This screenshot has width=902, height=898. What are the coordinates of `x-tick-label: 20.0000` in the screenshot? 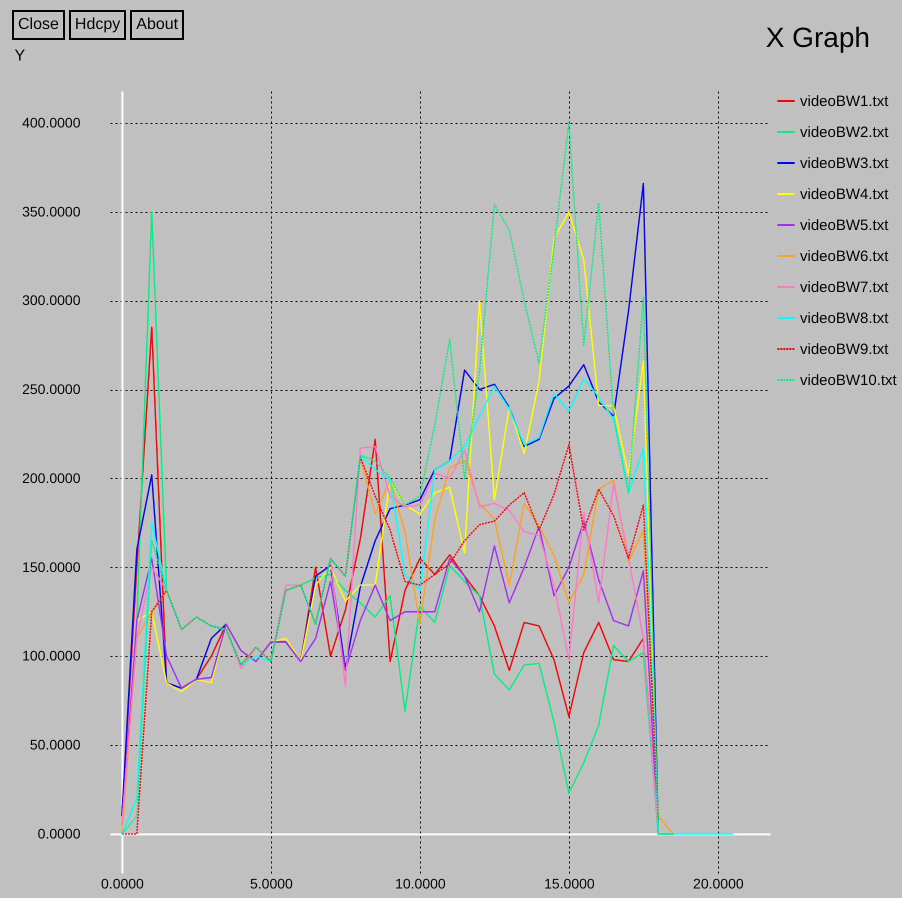 It's located at (718, 884).